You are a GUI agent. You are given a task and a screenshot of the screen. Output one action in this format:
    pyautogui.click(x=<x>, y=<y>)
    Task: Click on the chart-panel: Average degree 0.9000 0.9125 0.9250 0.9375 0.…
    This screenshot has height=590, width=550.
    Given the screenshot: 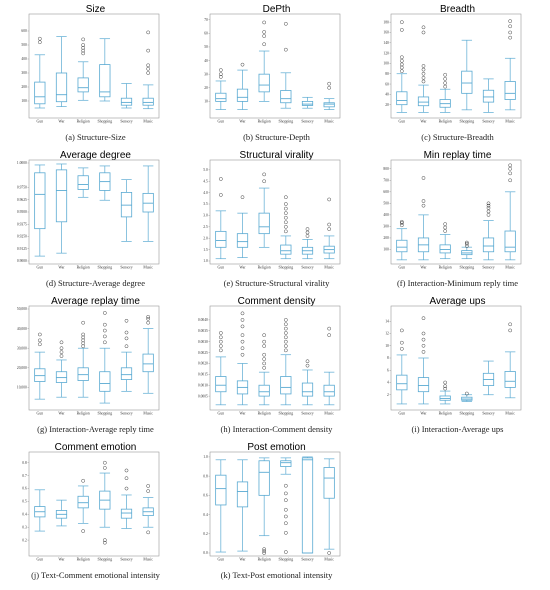 What is the action you would take?
    pyautogui.click(x=95, y=220)
    